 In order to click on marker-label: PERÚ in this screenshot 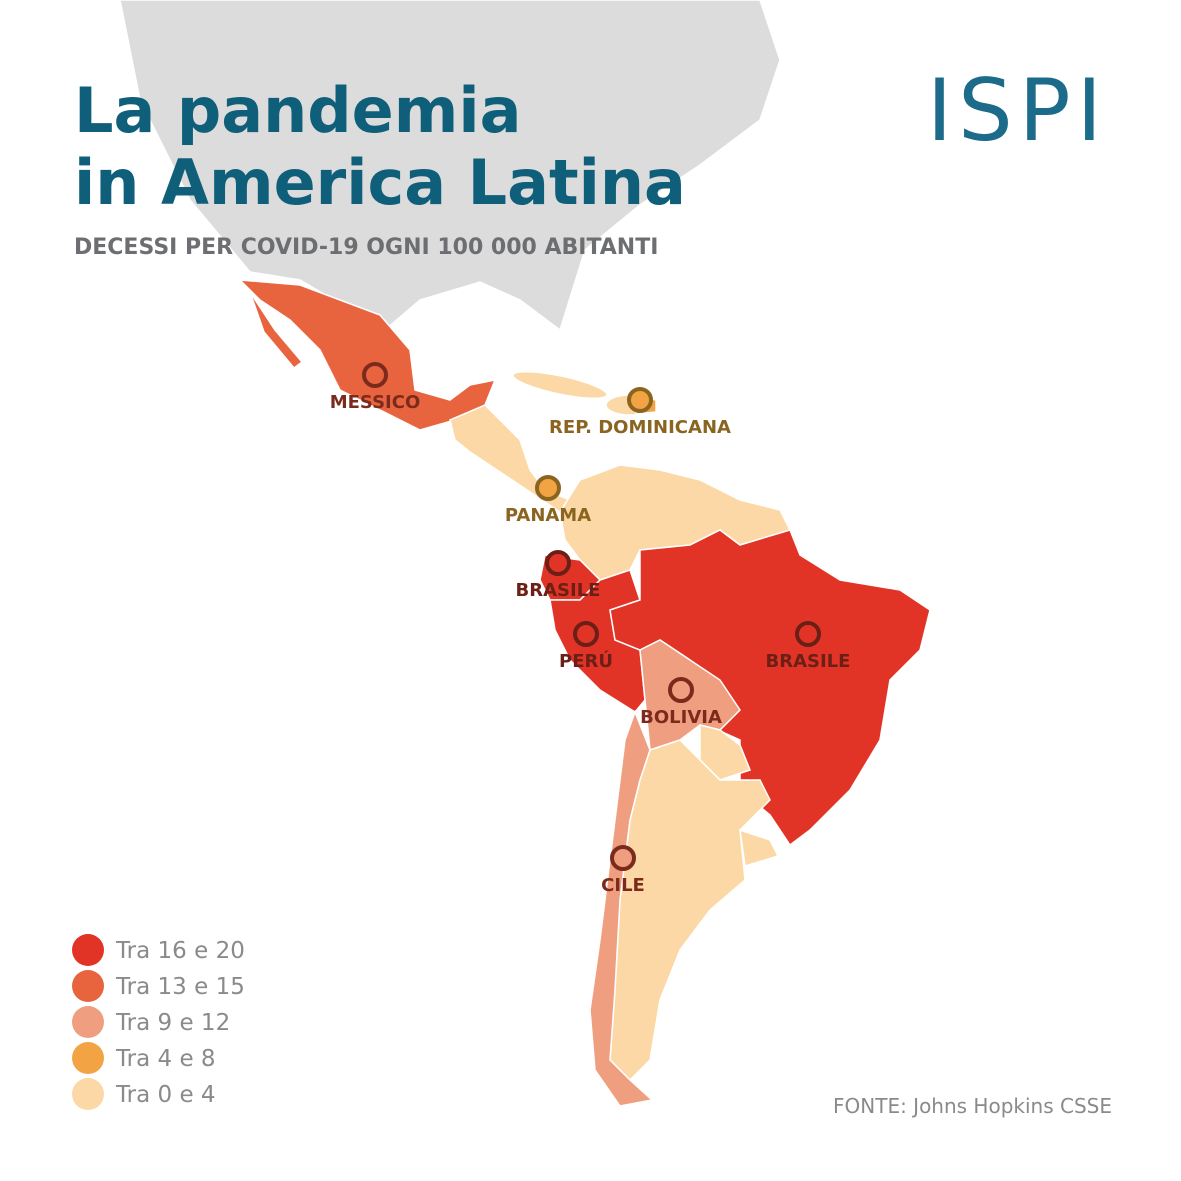, I will do `click(586, 661)`.